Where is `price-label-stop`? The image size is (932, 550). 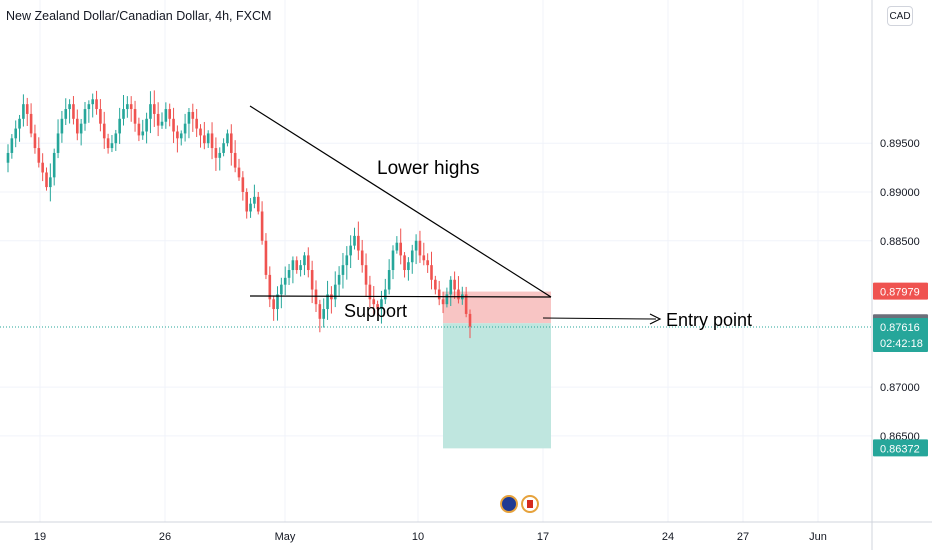 price-label-stop is located at coordinates (900, 291).